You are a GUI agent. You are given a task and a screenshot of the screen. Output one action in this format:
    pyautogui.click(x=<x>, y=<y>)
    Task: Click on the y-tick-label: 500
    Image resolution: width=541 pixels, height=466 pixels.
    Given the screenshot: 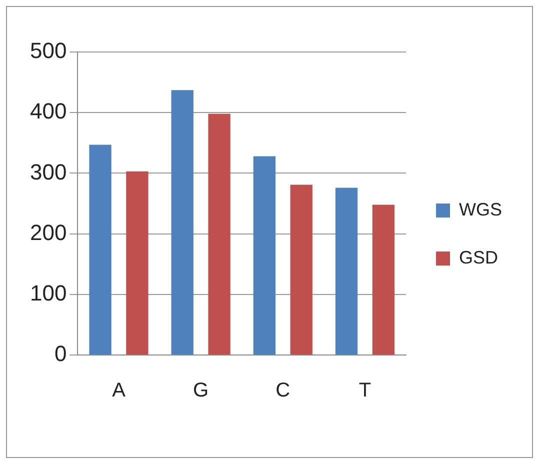 What is the action you would take?
    pyautogui.click(x=48, y=51)
    